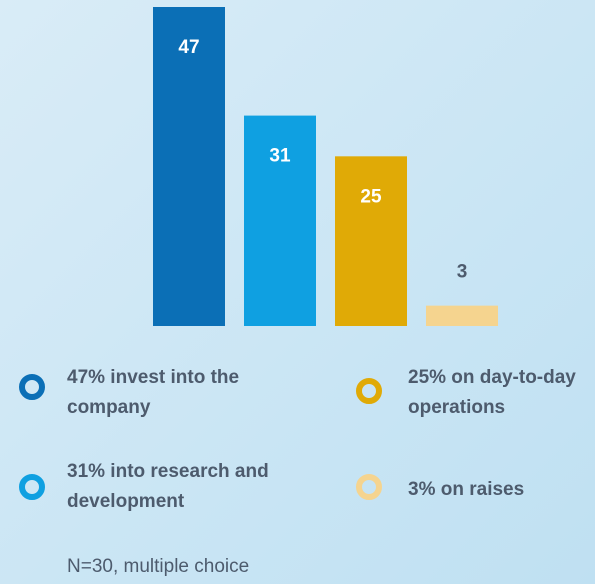 This screenshot has height=584, width=595. What do you see at coordinates (466, 489) in the screenshot?
I see `legend-label: 3% on raises` at bounding box center [466, 489].